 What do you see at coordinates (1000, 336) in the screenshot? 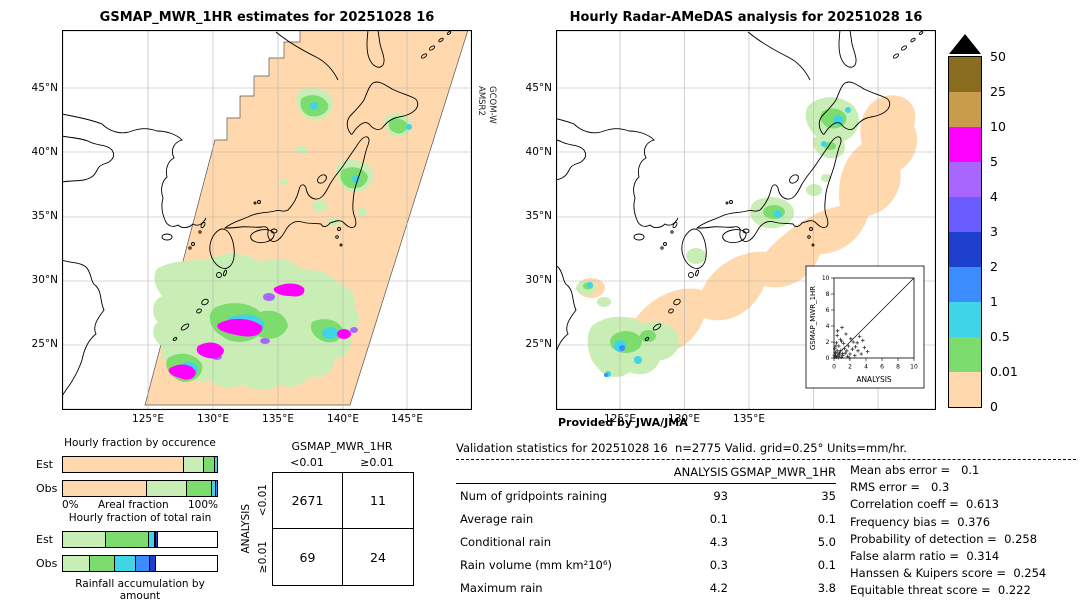
I see `colorbar-label: 0.5` at bounding box center [1000, 336].